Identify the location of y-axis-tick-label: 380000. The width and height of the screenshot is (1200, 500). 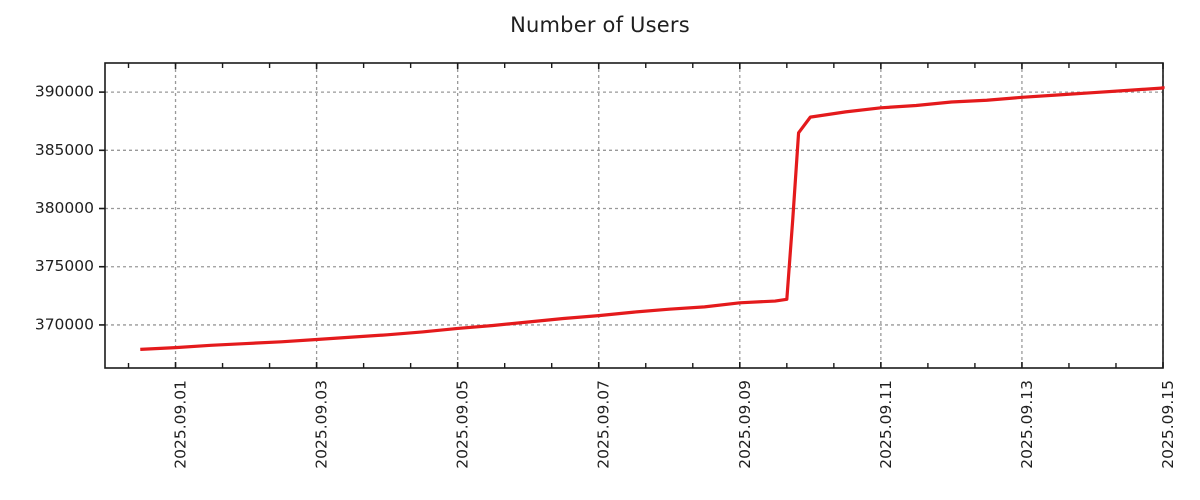
(64, 208).